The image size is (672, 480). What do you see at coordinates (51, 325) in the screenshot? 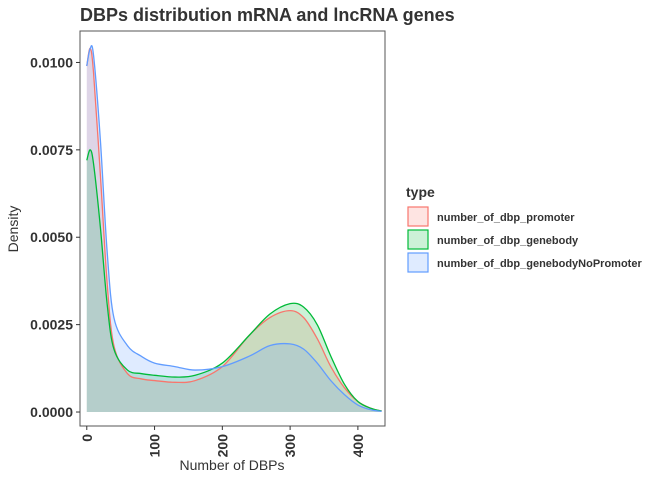
I see `y-tick-label: 0.0025` at bounding box center [51, 325].